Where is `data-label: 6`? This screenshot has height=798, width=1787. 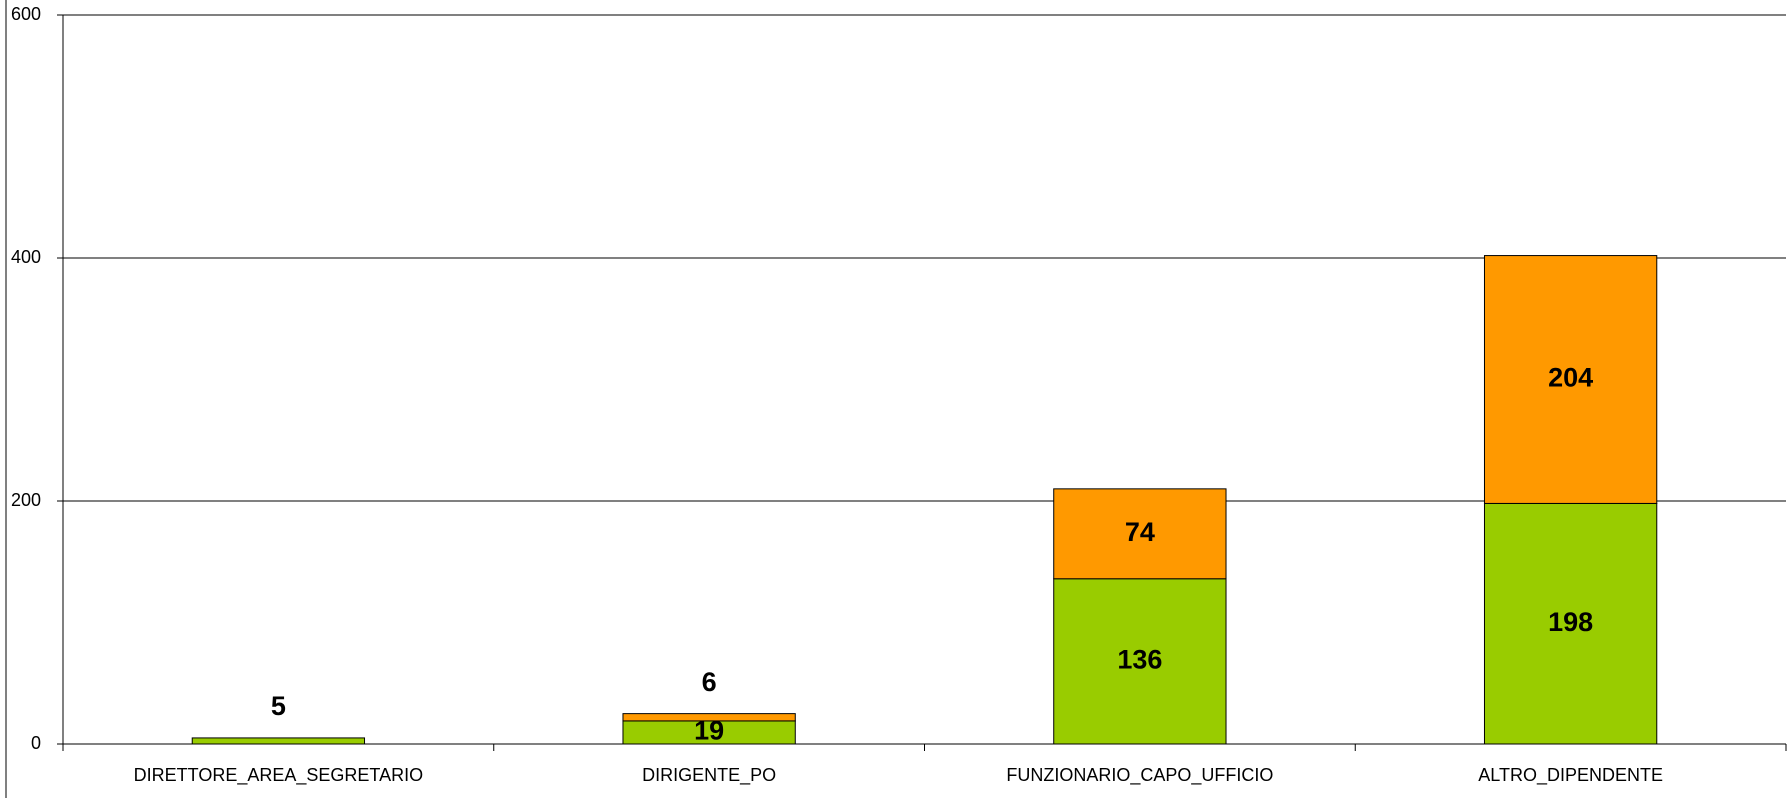
data-label: 6 is located at coordinates (709, 682).